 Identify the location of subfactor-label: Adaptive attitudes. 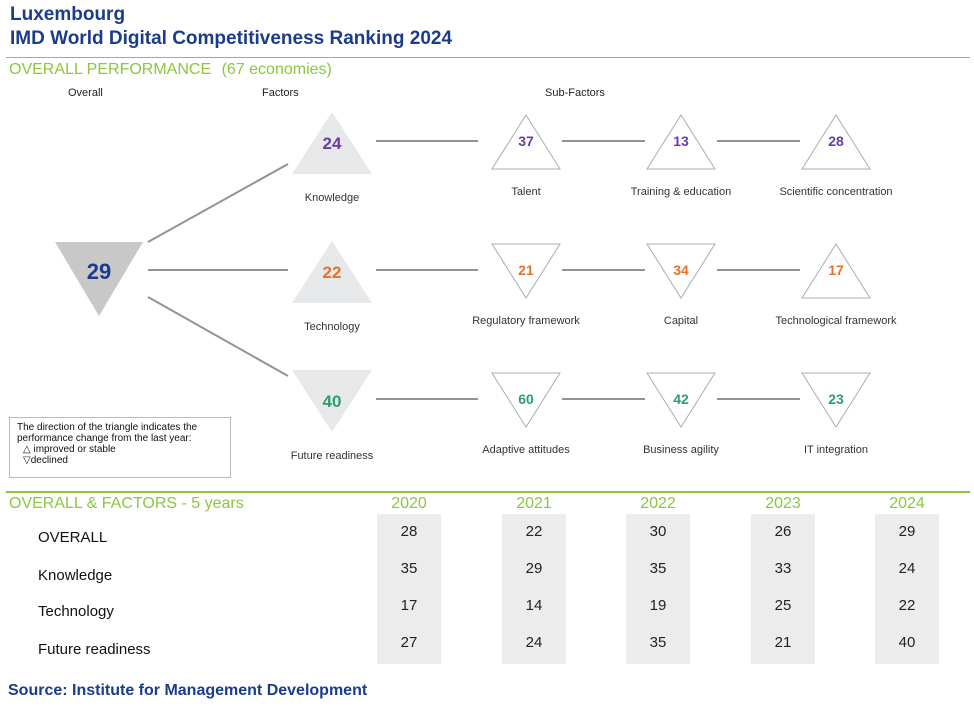
(526, 450).